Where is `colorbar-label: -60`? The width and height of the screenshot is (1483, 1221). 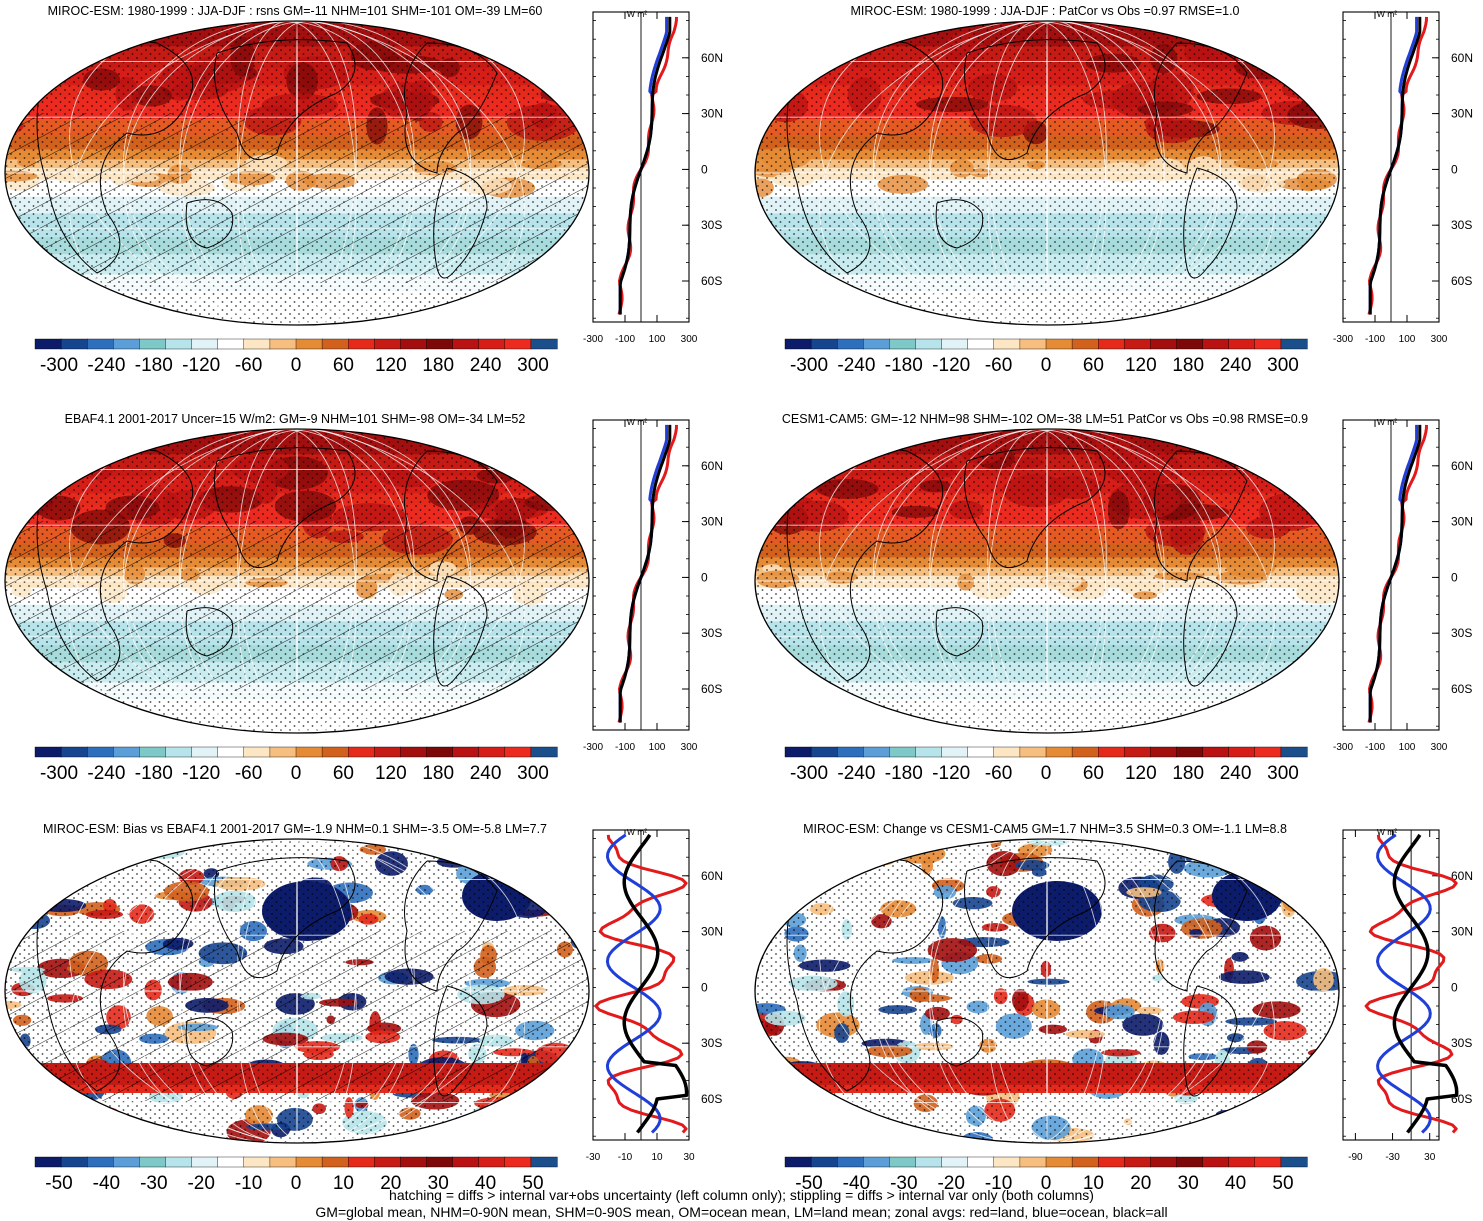 colorbar-label: -60 is located at coordinates (248, 365).